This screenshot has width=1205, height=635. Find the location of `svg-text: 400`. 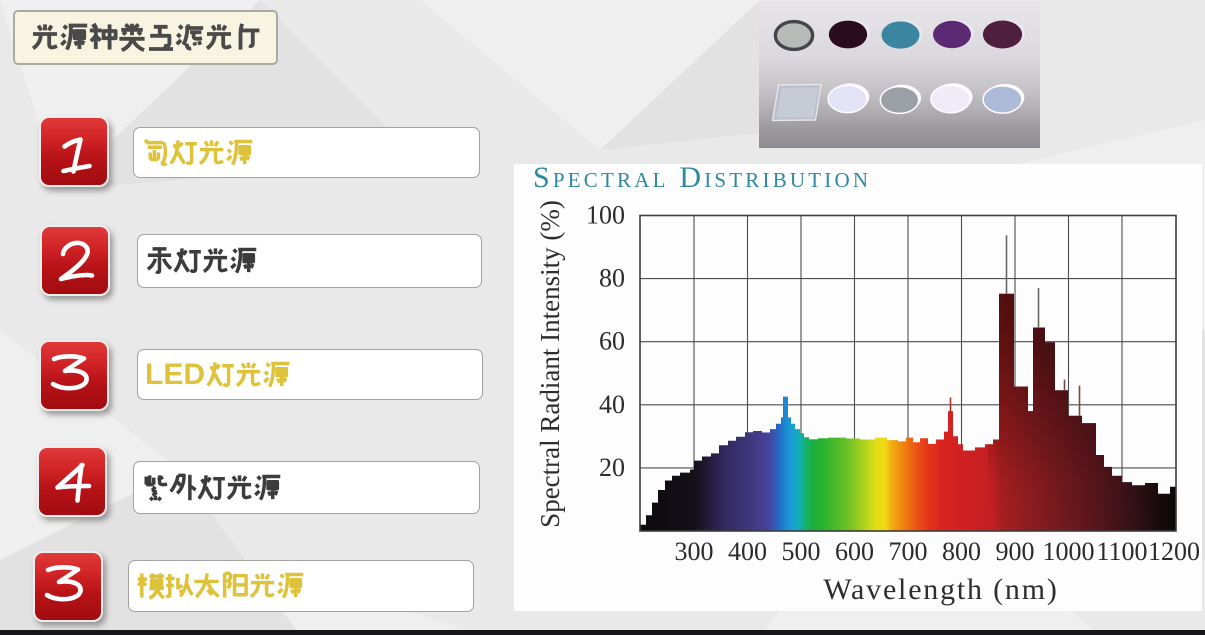

svg-text: 400 is located at coordinates (747, 551).